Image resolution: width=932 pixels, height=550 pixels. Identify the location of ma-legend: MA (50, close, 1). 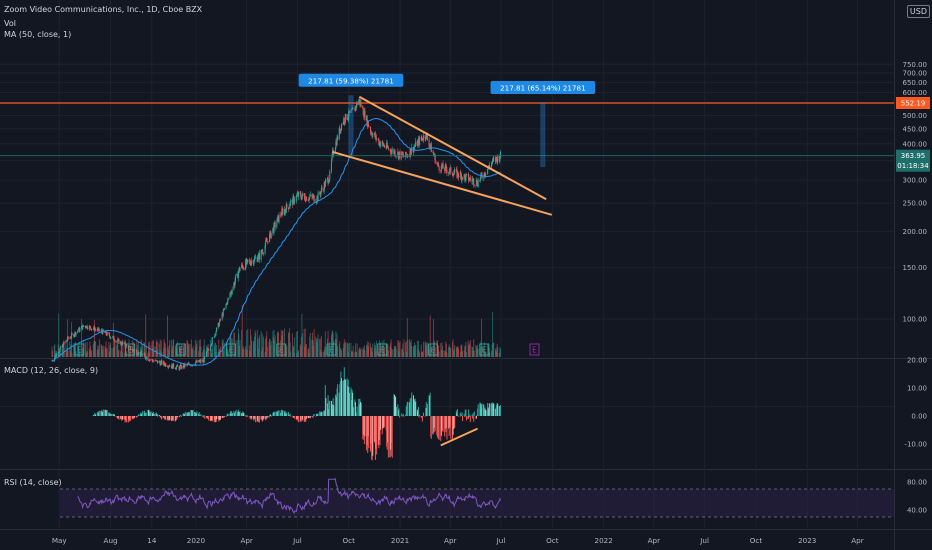
(38, 34).